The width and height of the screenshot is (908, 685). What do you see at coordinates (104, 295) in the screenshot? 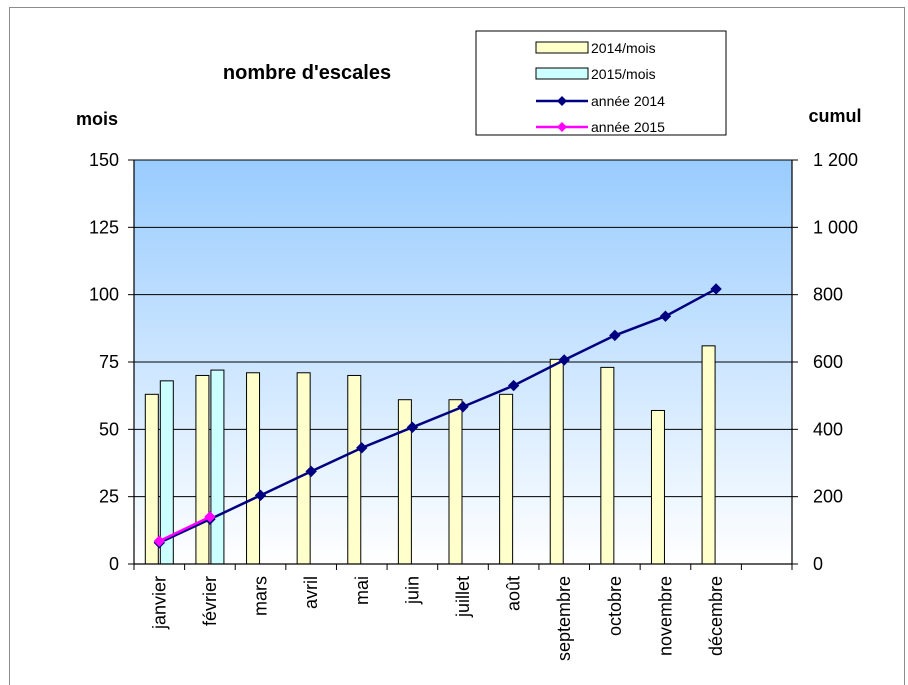
I see `left-tick-label: 100` at bounding box center [104, 295].